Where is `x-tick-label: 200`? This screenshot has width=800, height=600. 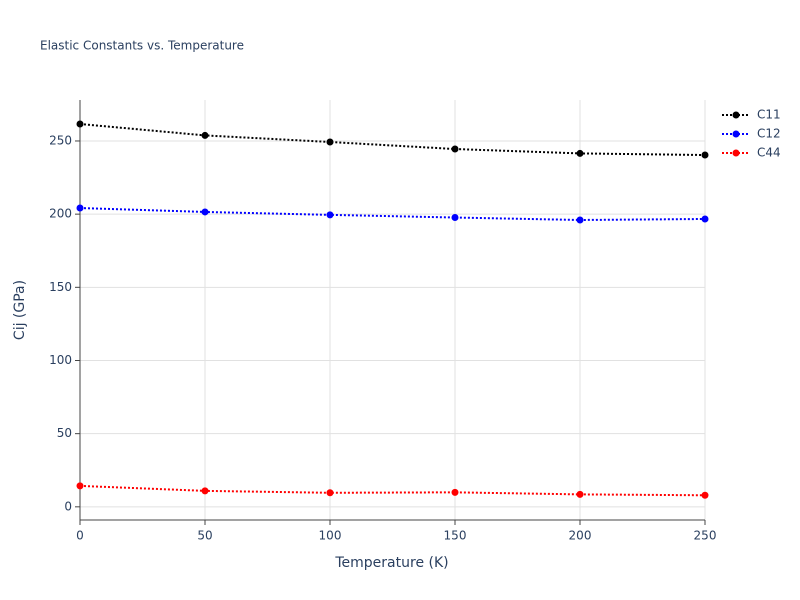 x-tick-label: 200 is located at coordinates (580, 536).